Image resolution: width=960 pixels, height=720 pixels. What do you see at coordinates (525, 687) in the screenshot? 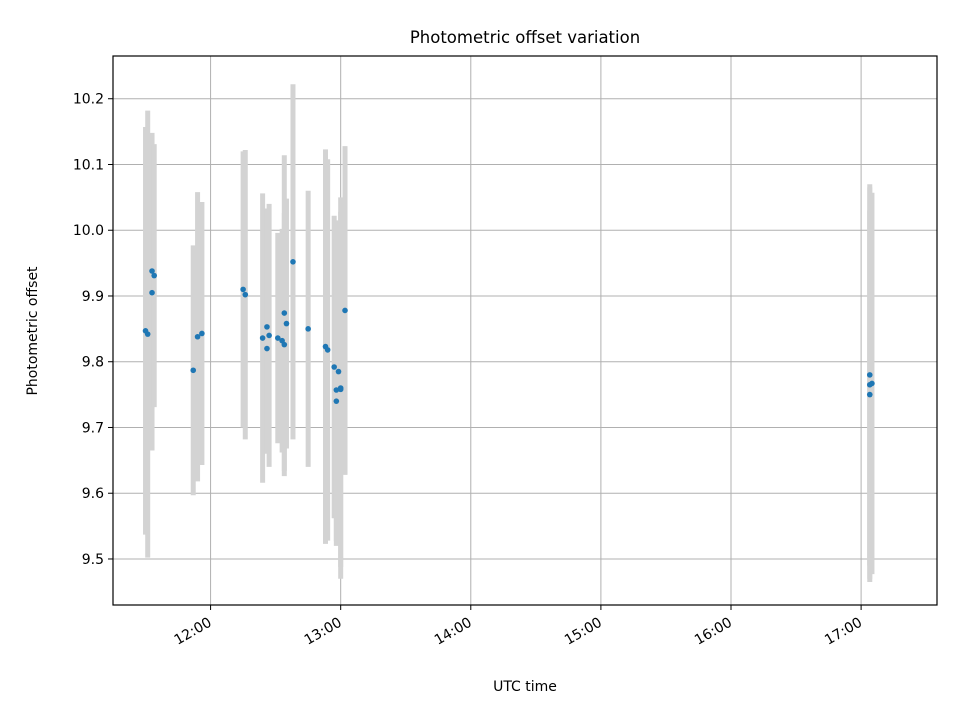
I see `x-axis-label: UTC time` at bounding box center [525, 687].